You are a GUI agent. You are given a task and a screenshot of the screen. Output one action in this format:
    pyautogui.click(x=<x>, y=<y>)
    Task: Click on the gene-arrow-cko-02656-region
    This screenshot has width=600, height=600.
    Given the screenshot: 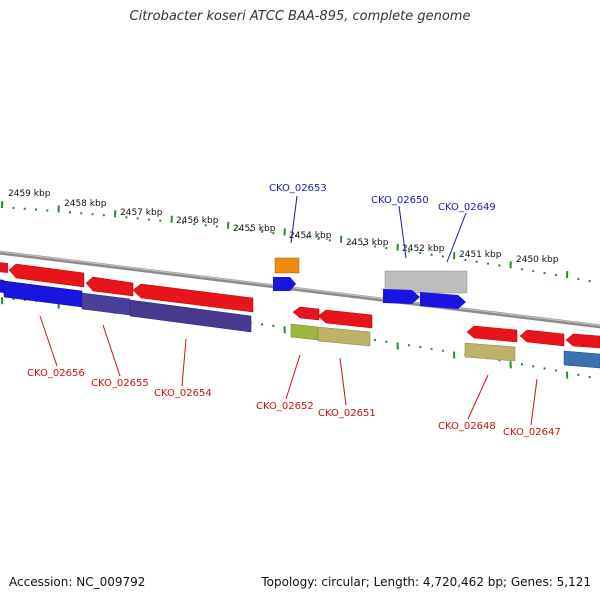 What is the action you would take?
    pyautogui.click(x=46, y=275)
    